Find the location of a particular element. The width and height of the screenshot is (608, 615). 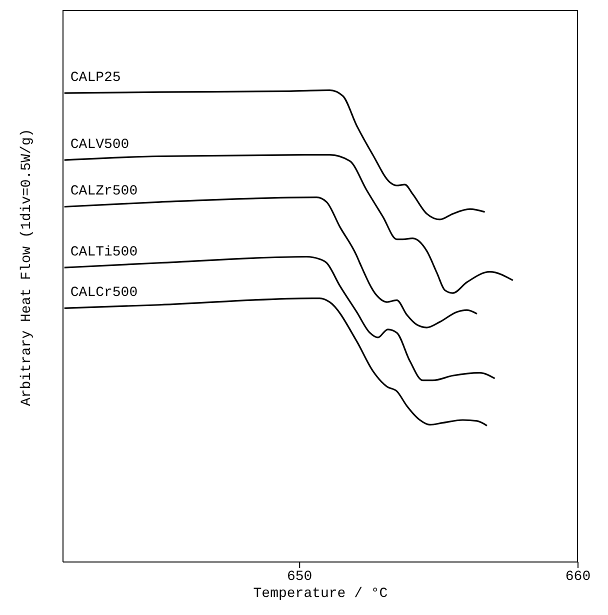

x-tick-label: 650 is located at coordinates (299, 576).